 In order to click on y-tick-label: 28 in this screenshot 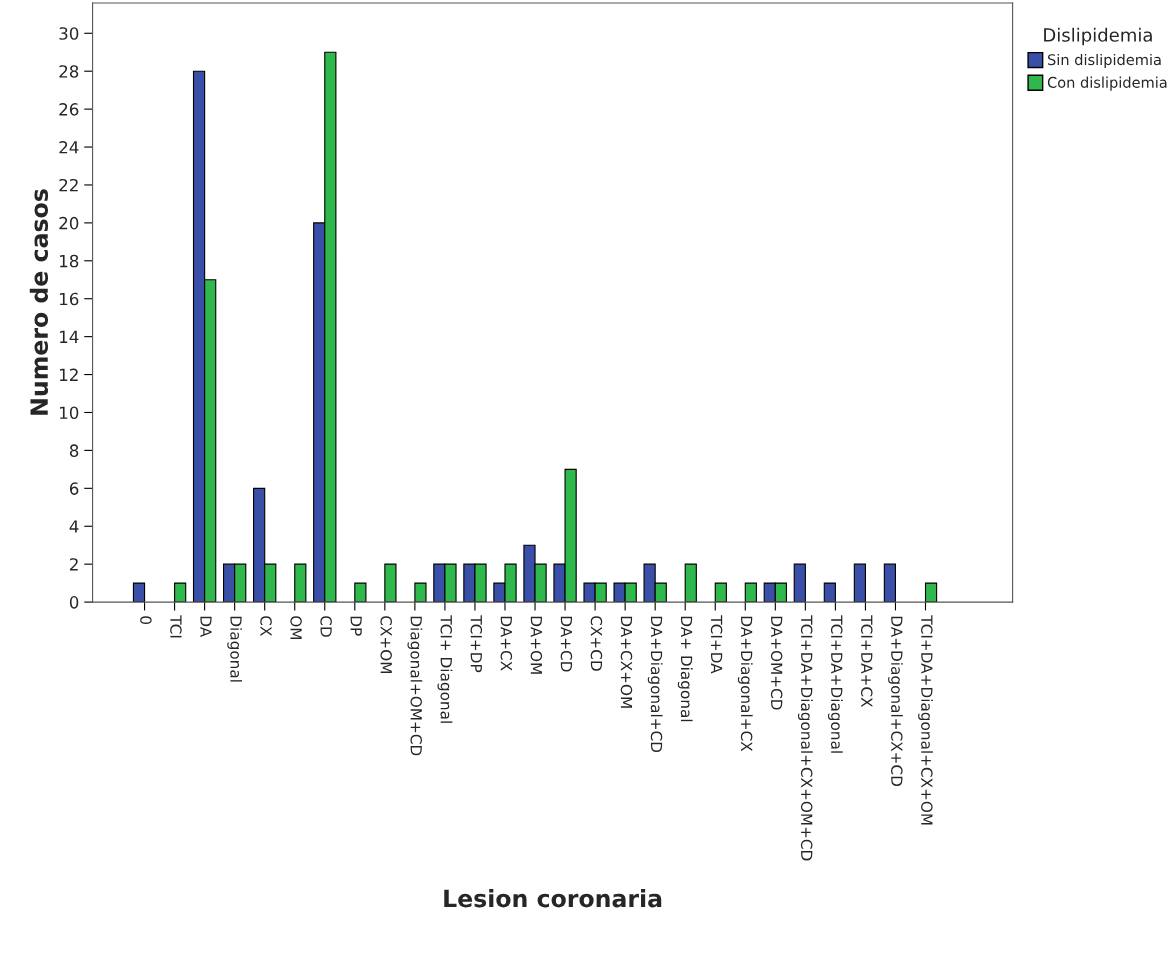, I will do `click(69, 71)`.